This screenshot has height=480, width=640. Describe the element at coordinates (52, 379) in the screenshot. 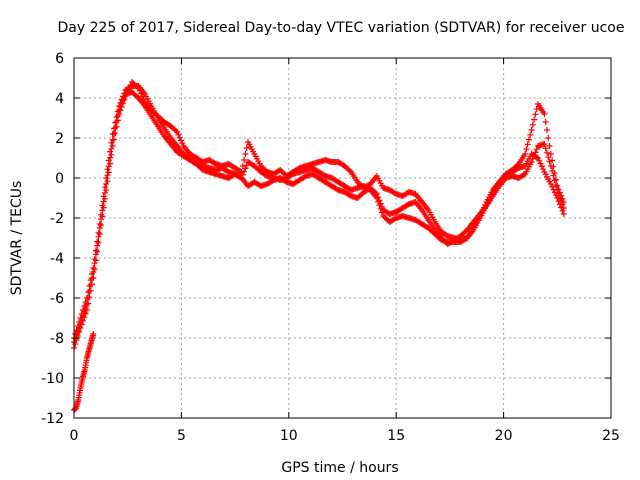

I see `y-tick-label: -10` at that location.